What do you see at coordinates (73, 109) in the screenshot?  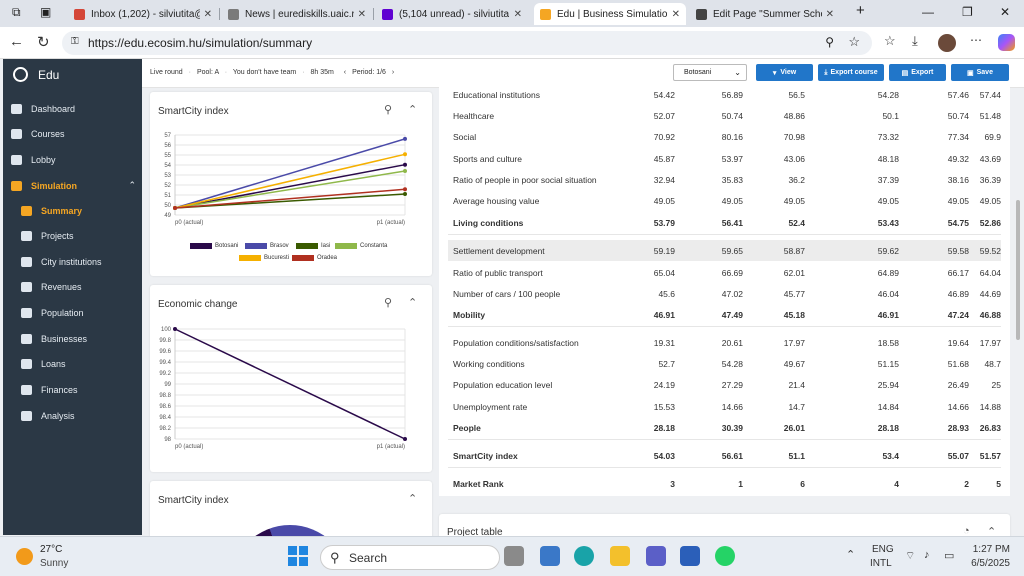 I see `sidebar-item-dashboard: Dashboard` at bounding box center [73, 109].